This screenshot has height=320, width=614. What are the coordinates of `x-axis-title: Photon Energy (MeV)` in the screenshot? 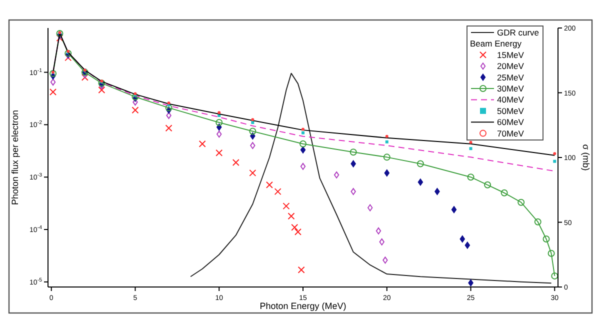 It's located at (303, 306).